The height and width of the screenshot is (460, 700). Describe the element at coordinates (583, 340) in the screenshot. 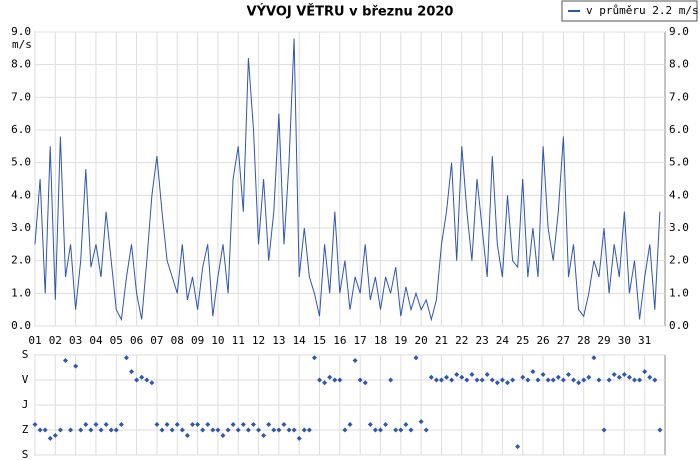

I see `x-tick-label: 28` at that location.